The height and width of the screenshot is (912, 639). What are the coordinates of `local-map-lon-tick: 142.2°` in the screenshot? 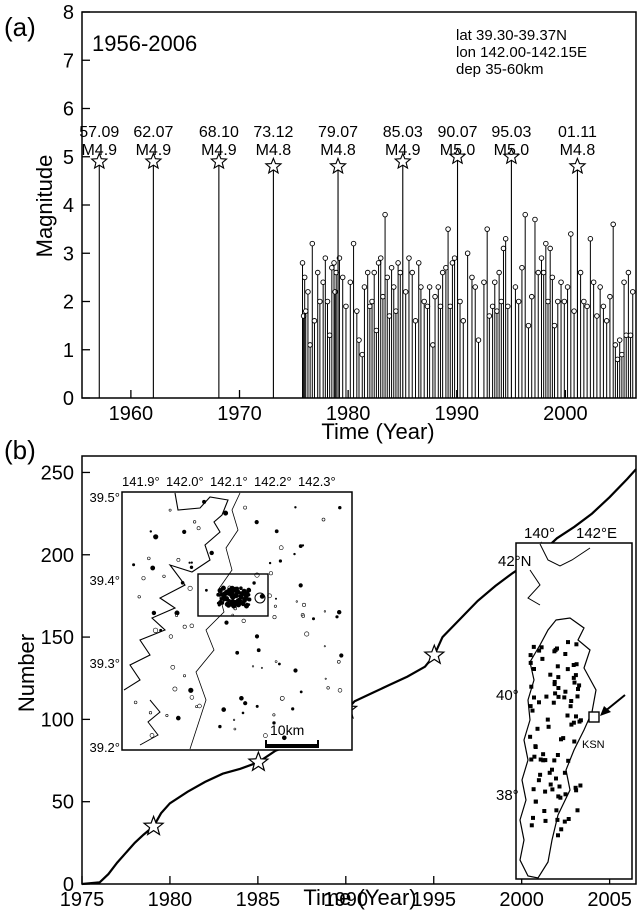 It's located at (273, 481).